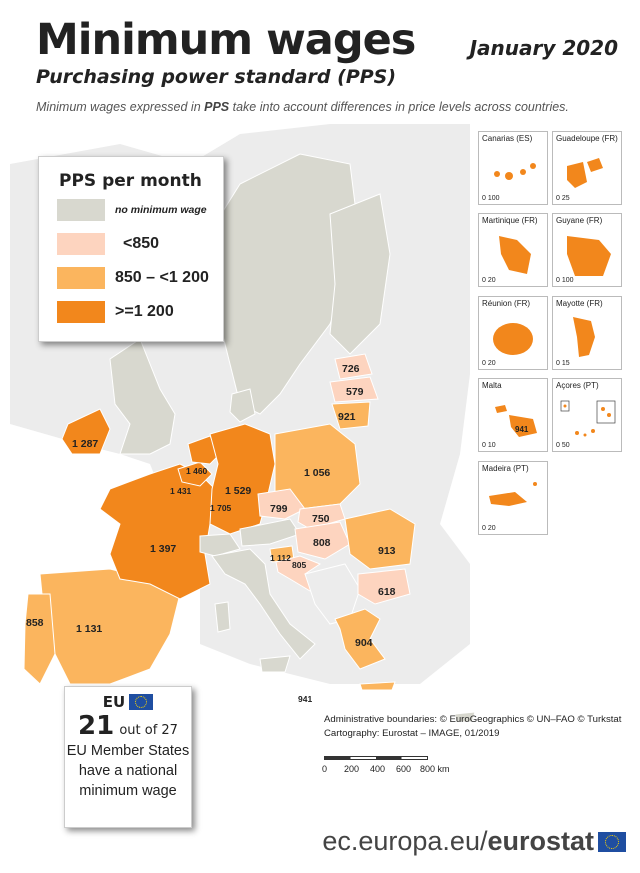 The width and height of the screenshot is (640, 873). What do you see at coordinates (404, 769) in the screenshot?
I see `scale-tick-600: 600` at bounding box center [404, 769].